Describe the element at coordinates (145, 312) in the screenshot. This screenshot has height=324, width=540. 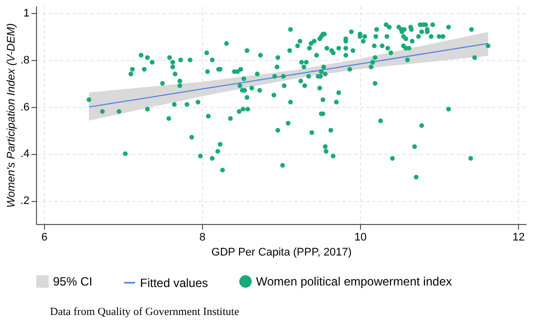
I see `text: Data from Quality of Government Institute` at that location.